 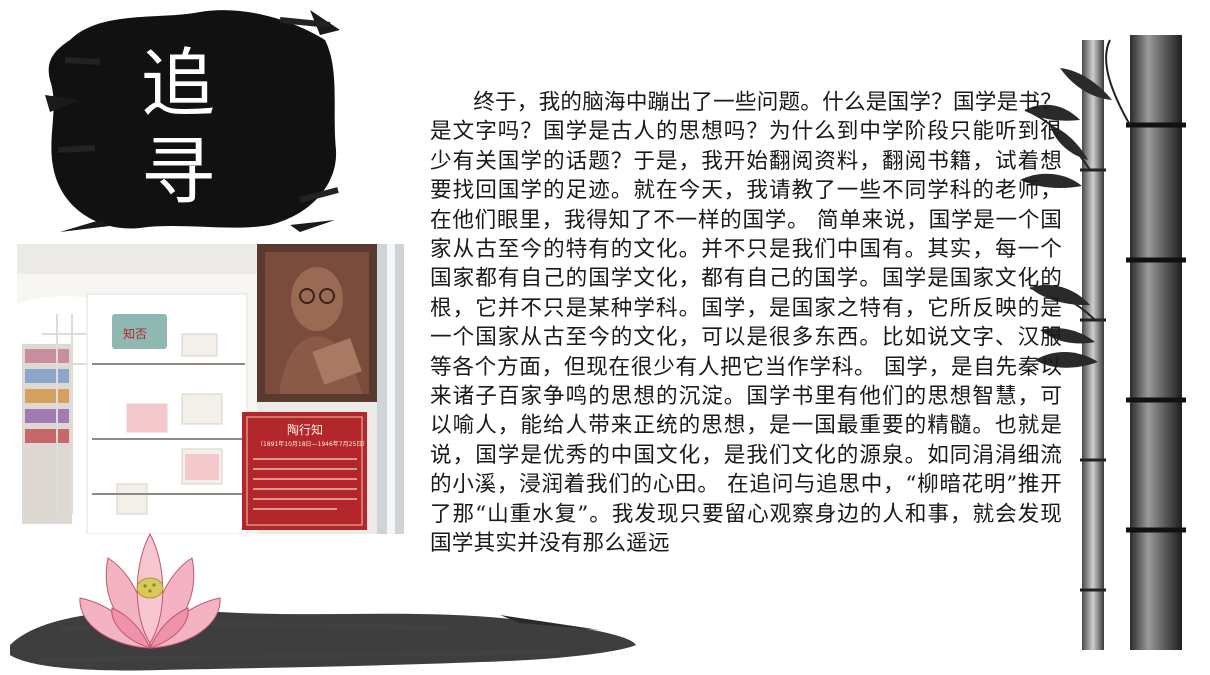 I want to click on title-char-2: 寻, so click(x=178, y=172).